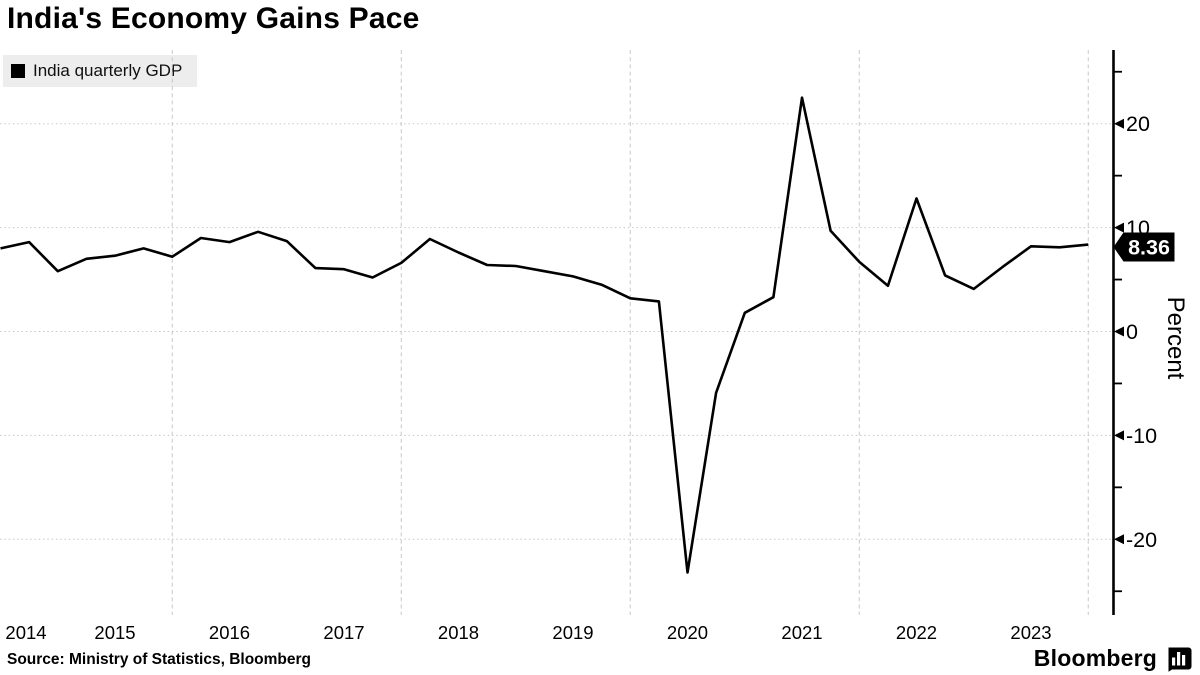  Describe the element at coordinates (1132, 332) in the screenshot. I see `y-axis-tick-label: 0` at that location.